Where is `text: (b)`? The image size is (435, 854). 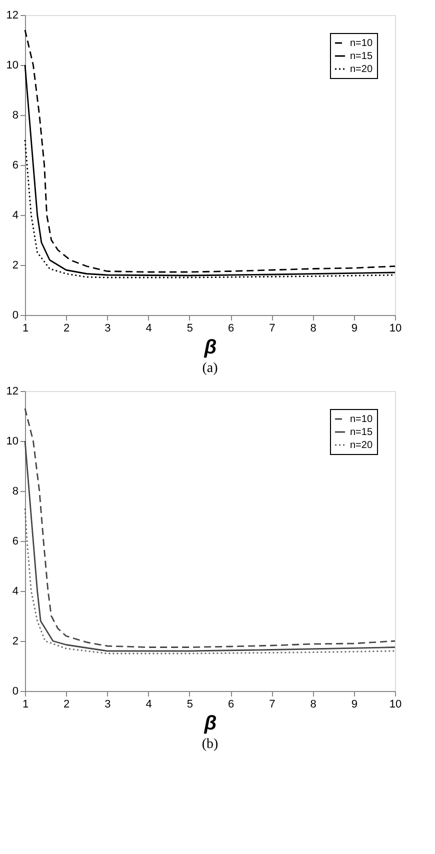
text: (b) is located at coordinates (210, 744).